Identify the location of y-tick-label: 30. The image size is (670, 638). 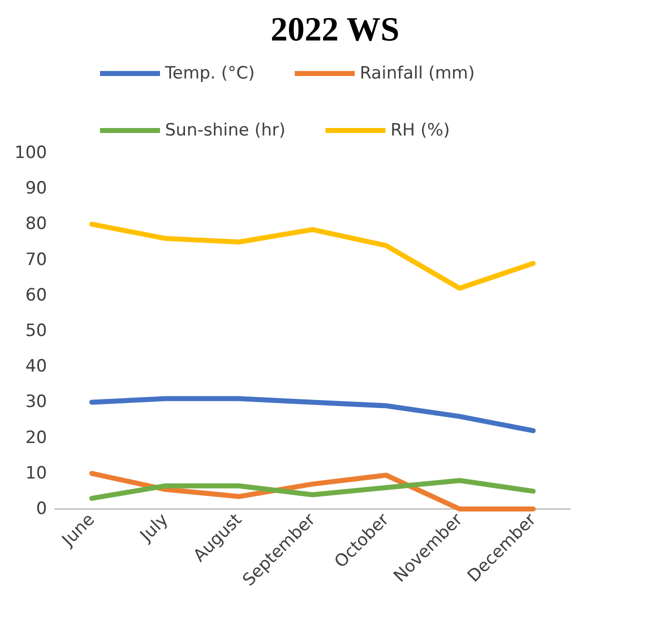
(36, 402).